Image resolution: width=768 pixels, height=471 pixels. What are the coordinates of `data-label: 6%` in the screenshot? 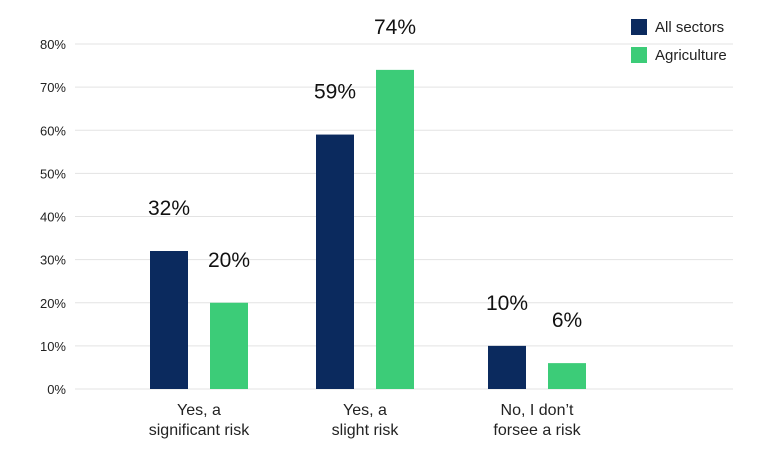 It's located at (567, 320).